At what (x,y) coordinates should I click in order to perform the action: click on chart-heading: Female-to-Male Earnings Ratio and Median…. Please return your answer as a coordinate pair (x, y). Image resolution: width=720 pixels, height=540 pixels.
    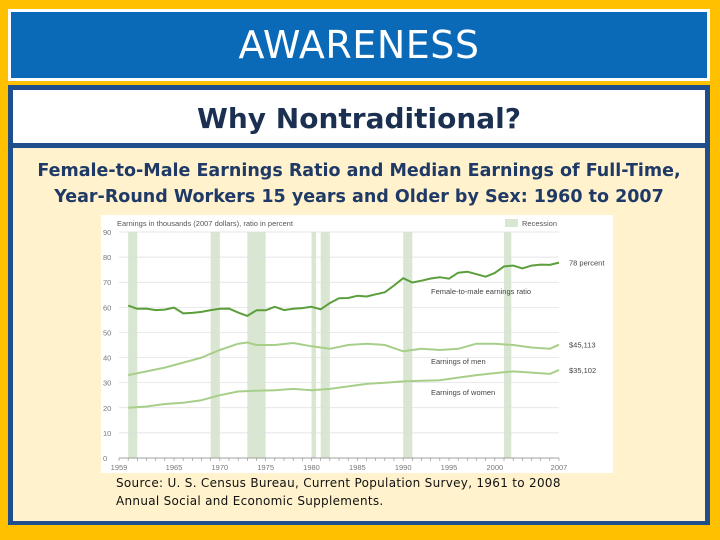
    Looking at the image, I should click on (359, 184).